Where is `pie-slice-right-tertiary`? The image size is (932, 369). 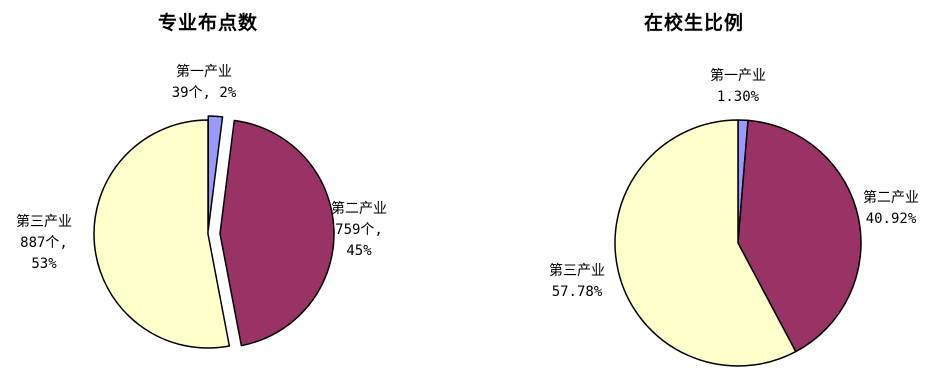
pie-slice-right-tertiary is located at coordinates (705, 243).